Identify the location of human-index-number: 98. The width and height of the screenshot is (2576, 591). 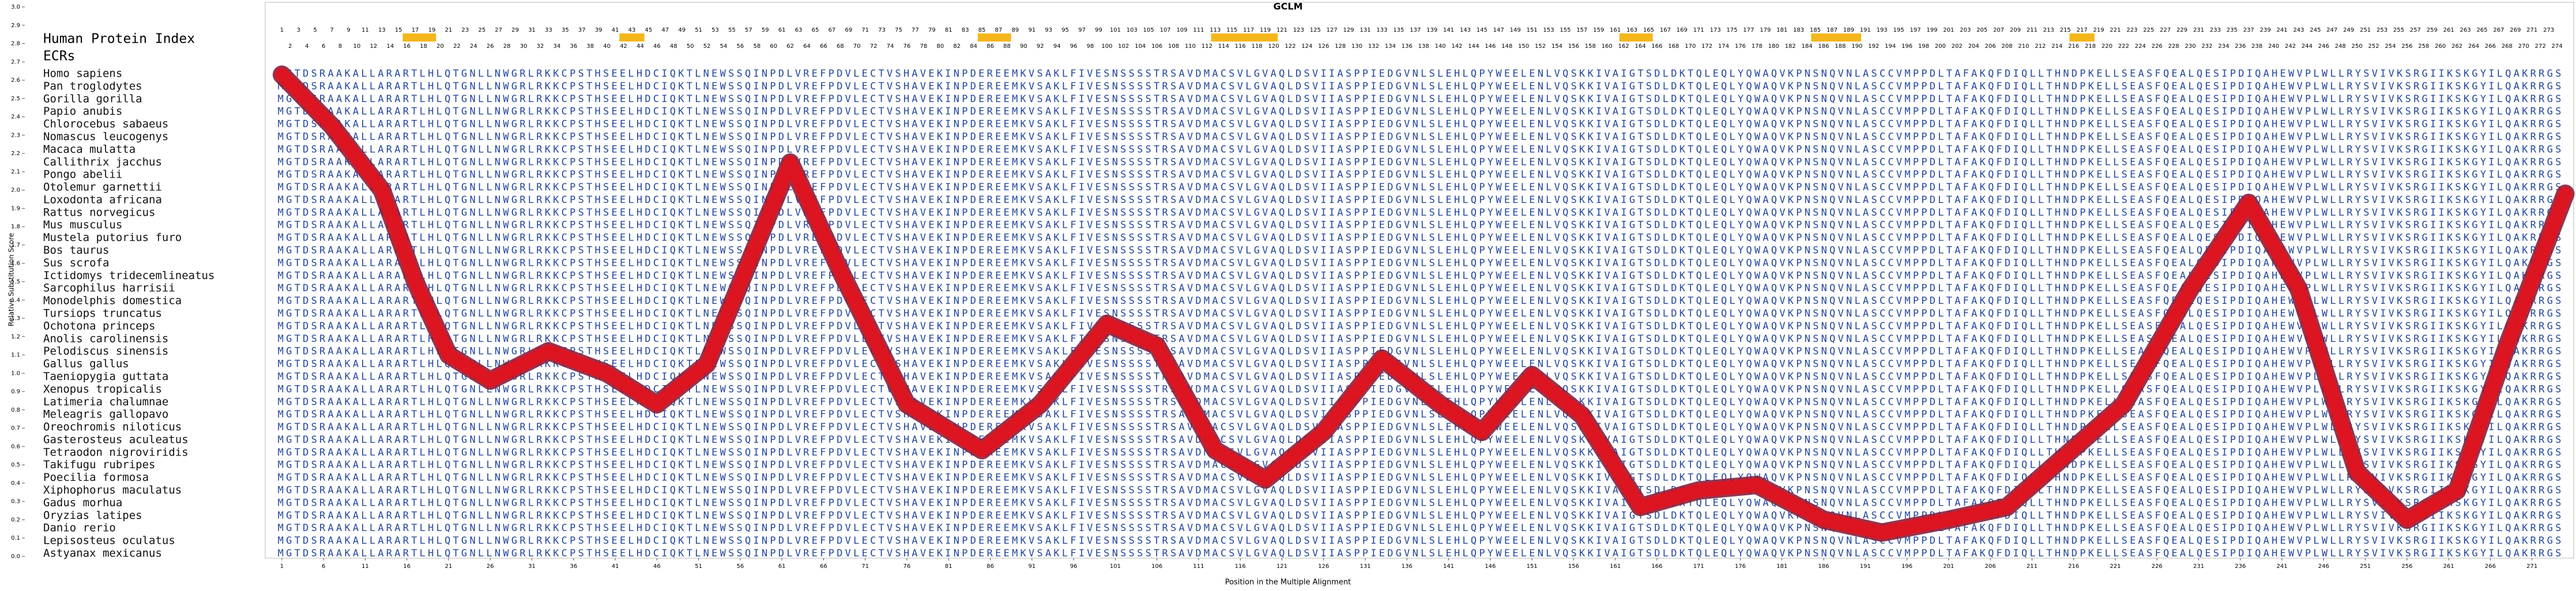
(1090, 46).